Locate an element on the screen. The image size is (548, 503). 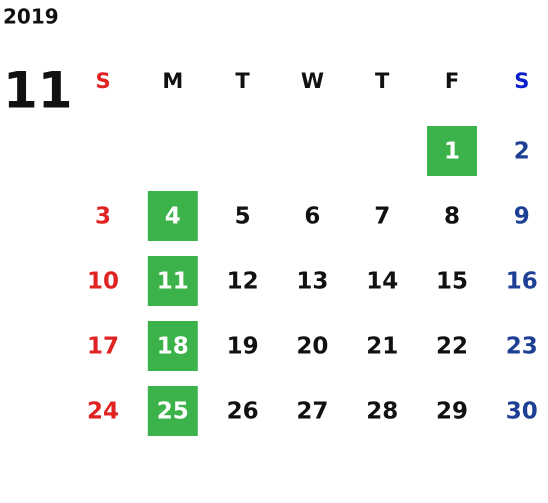
day-number: 6 is located at coordinates (312, 217).